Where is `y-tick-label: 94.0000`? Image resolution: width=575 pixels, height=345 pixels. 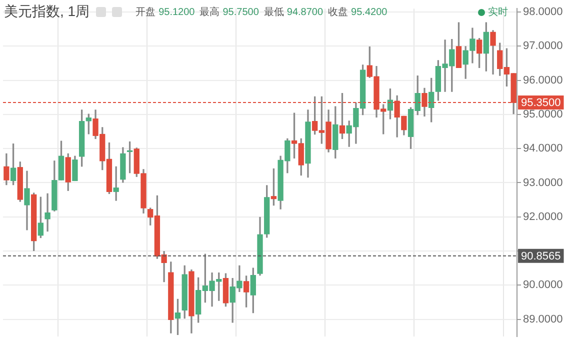 y-tick-label: 94.0000 is located at coordinates (543, 148).